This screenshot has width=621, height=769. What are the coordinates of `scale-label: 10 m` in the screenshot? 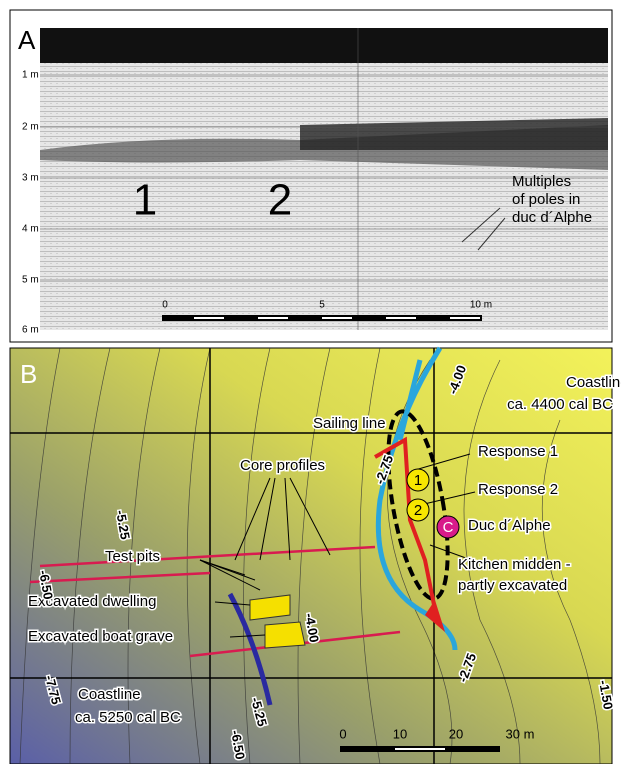 It's located at (481, 305).